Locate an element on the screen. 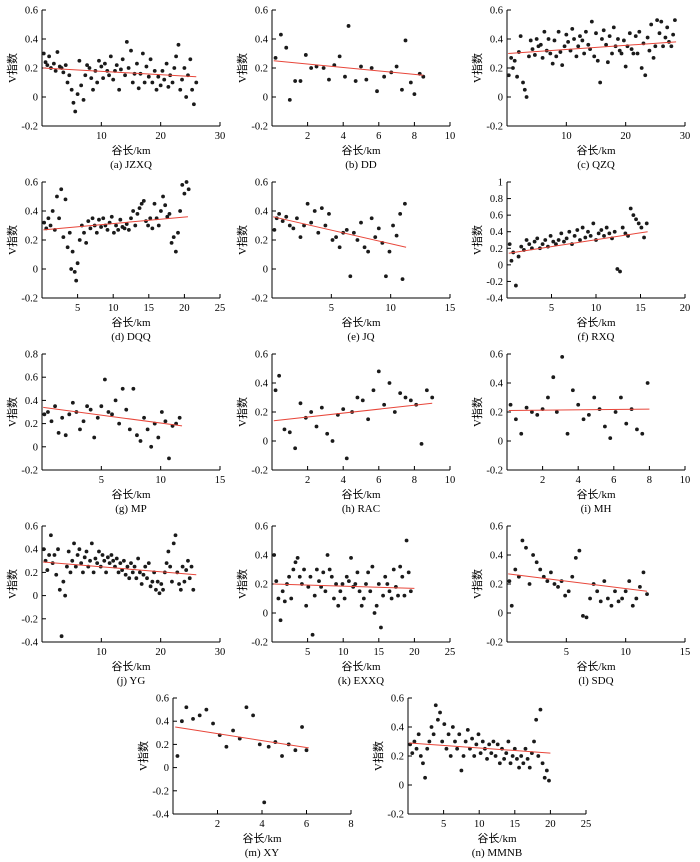  y-tick-label: 0 is located at coordinates (265, 614).